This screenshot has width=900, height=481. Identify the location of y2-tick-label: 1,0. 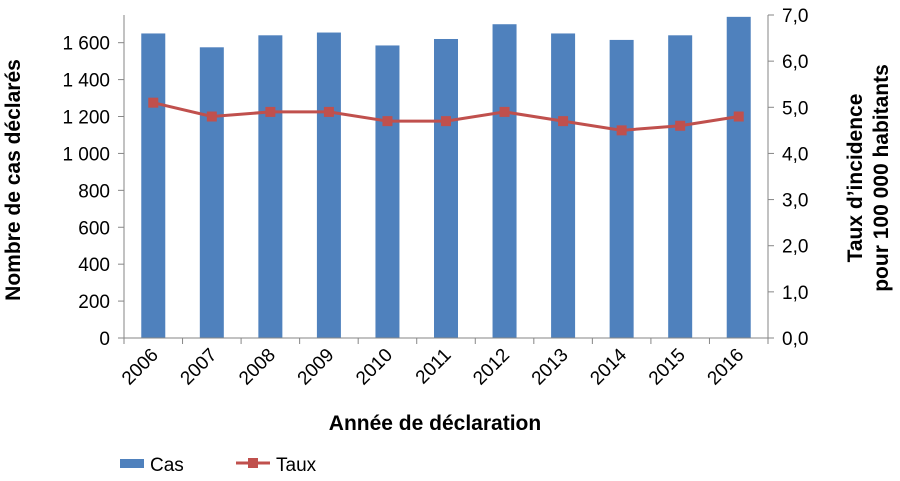
(795, 293).